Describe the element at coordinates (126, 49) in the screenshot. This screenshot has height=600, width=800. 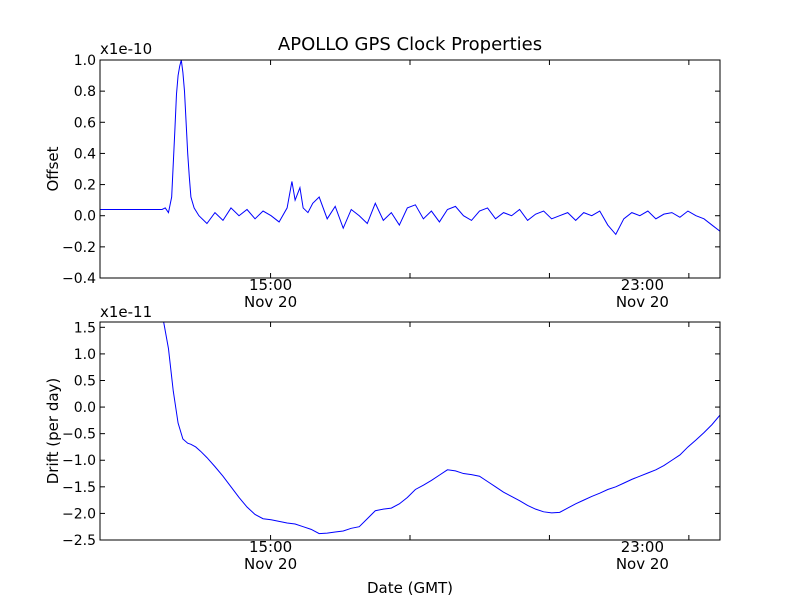
I see `offset-exponent-label: x1e-10` at that location.